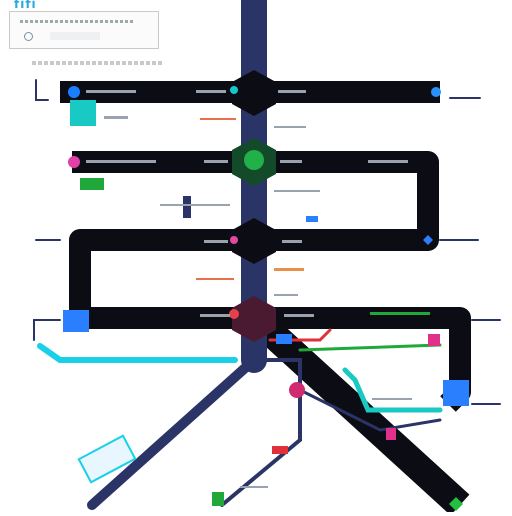  I want to click on interchange-group, so click(254, 206).